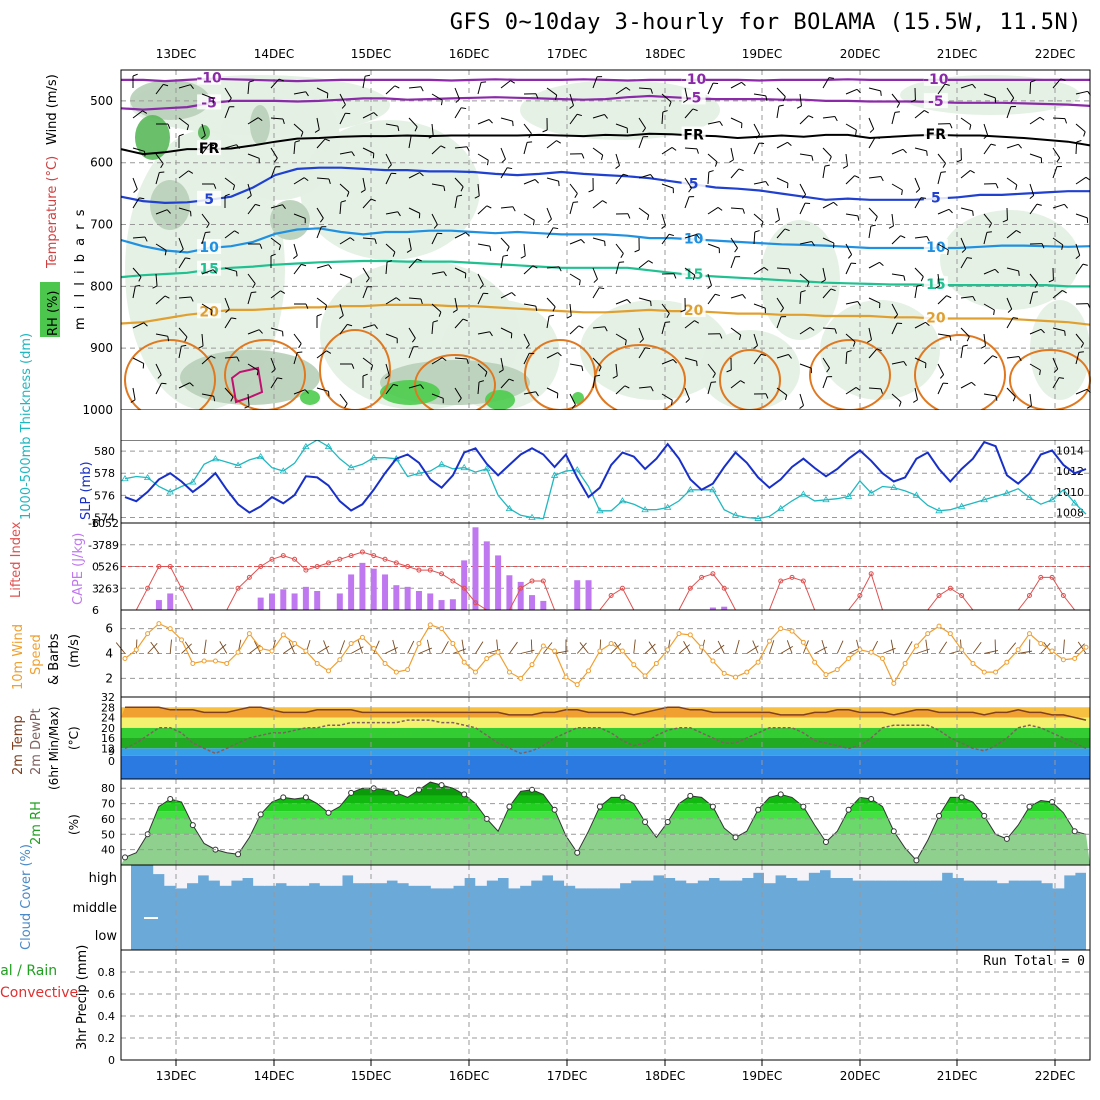 This screenshot has width=1100, height=1100. What do you see at coordinates (209, 312) in the screenshot?
I see `isotherm-label-20-0: 20` at bounding box center [209, 312].